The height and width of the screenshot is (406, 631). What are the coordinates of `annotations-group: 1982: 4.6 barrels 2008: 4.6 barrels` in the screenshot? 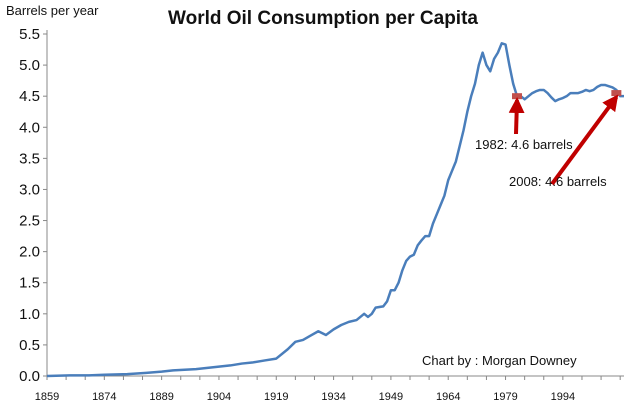 It's located at (547, 141).